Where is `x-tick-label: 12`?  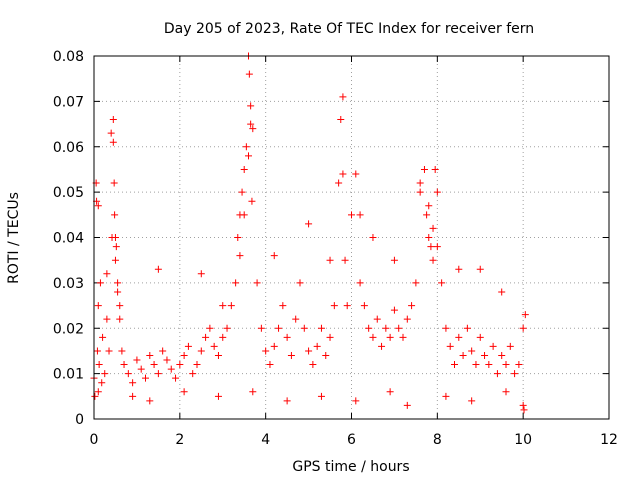
x-tick-label: 12 is located at coordinates (609, 440).